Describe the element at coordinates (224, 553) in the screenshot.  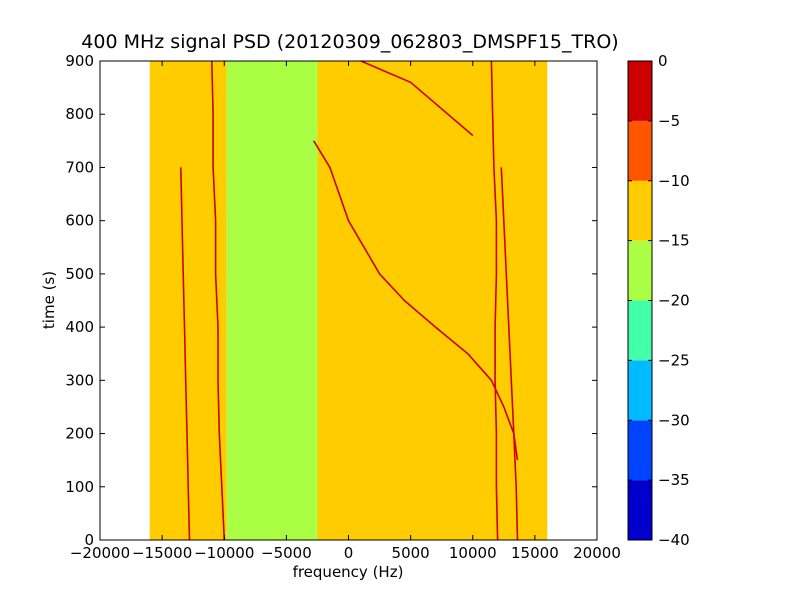
I see `x-tick-label: −10000` at that location.